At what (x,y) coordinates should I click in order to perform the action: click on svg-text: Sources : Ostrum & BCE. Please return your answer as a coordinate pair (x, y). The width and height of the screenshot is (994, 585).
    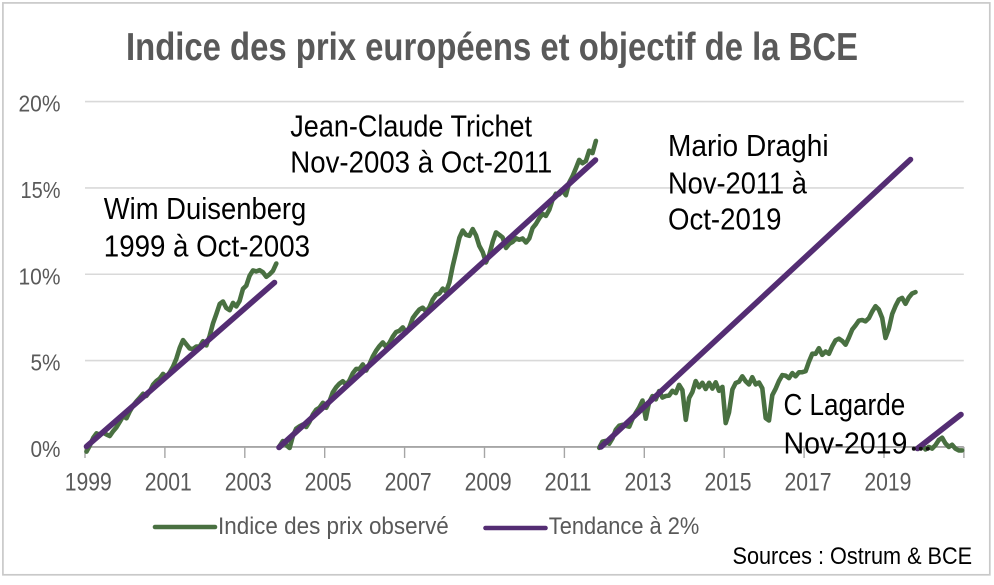
    Looking at the image, I should click on (853, 556).